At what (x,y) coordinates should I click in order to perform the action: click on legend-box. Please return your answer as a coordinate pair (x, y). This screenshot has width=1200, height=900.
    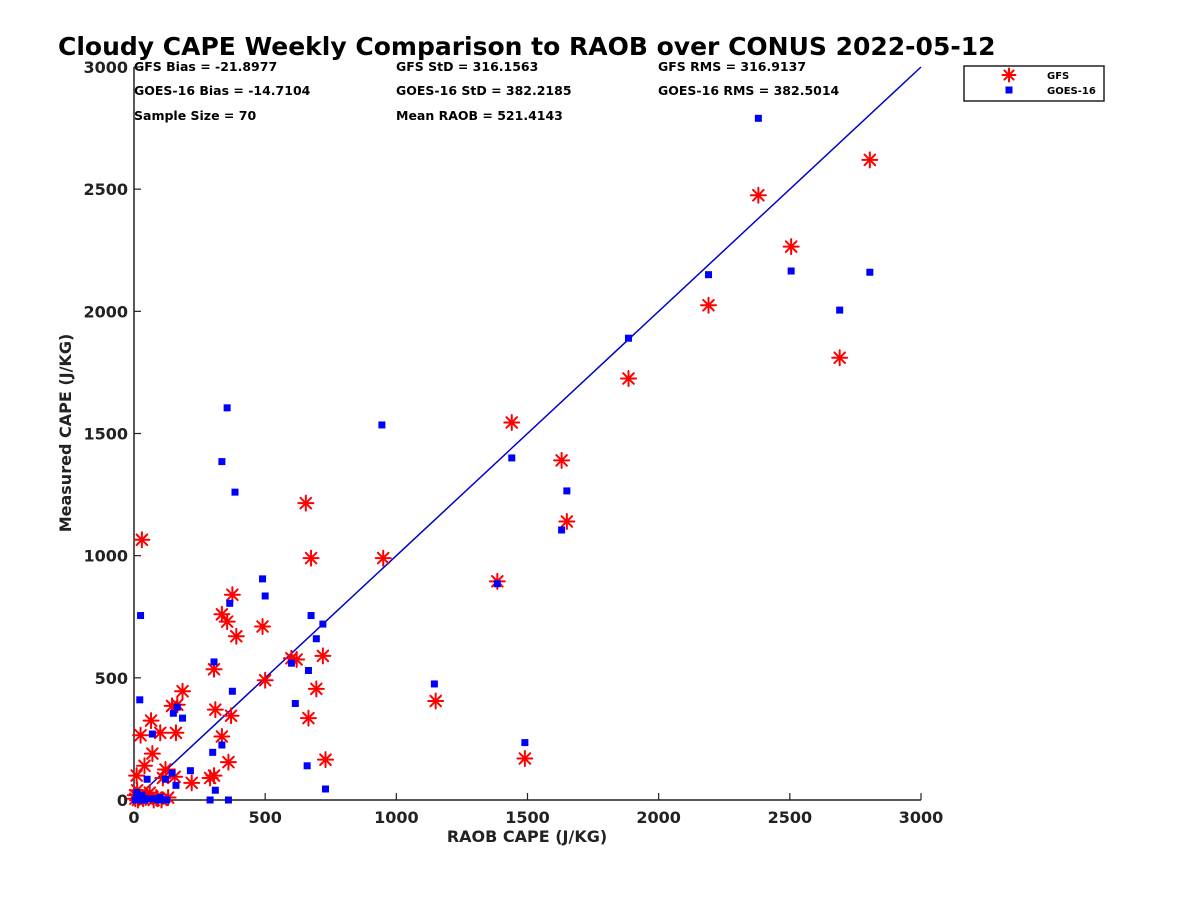
    Looking at the image, I should click on (1034, 83).